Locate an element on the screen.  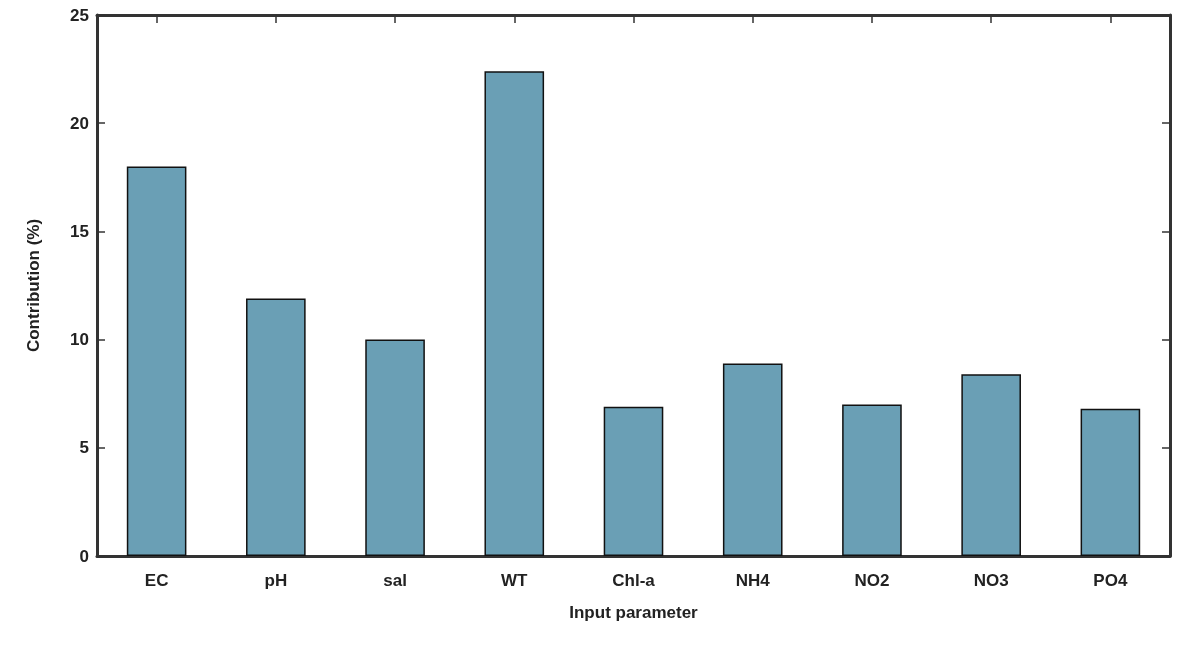
y-tick-label: 10 is located at coordinates (79, 340).